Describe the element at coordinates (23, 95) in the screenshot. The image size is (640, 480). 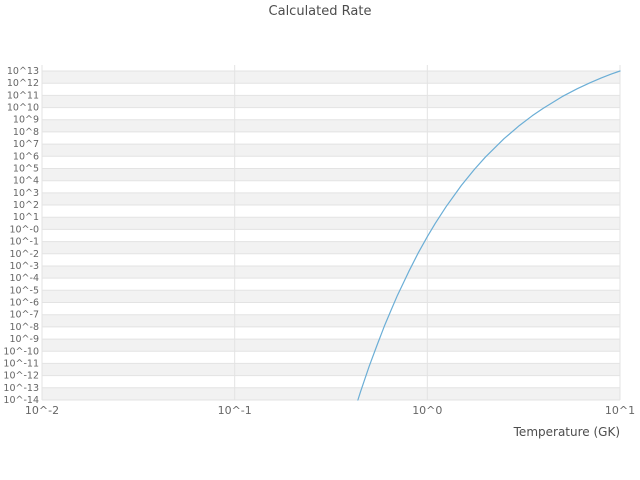
I see `y-tick-label: 10^11` at that location.